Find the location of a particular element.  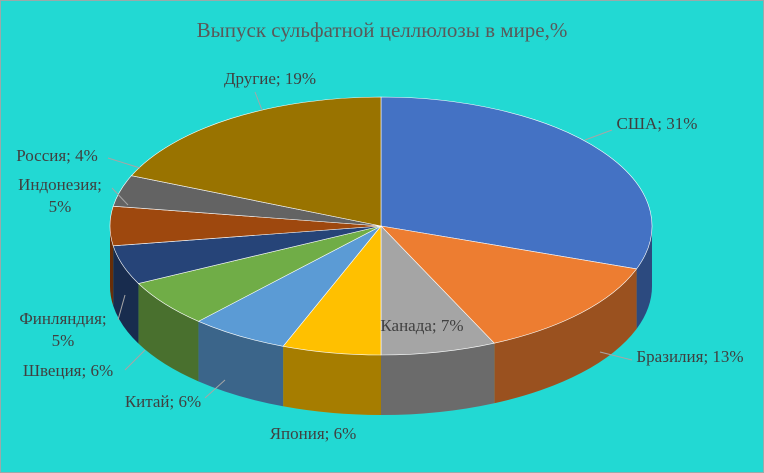

data-label: Канада; 7% is located at coordinates (421, 325).